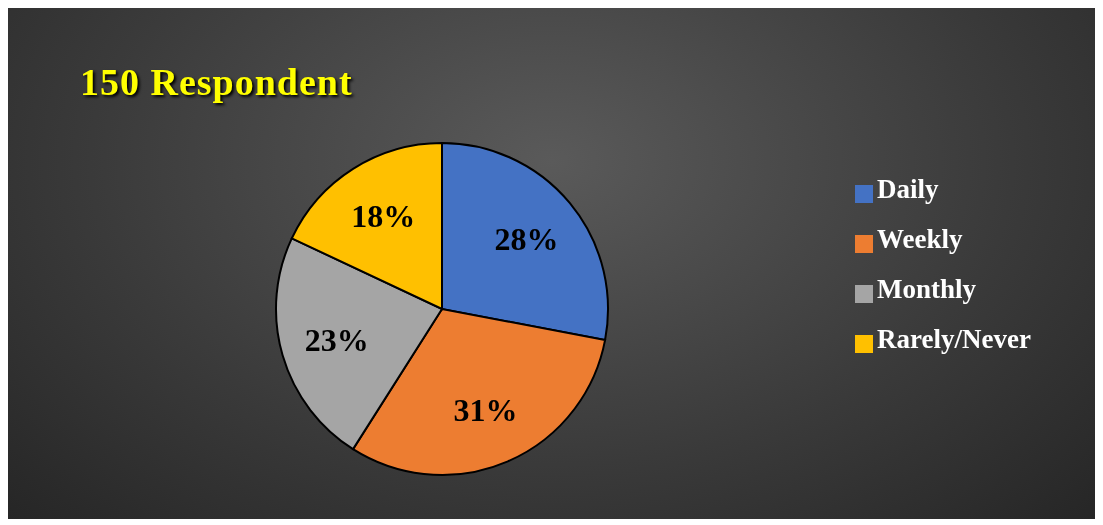  I want to click on chart-title: 150 Respondent, so click(216, 82).